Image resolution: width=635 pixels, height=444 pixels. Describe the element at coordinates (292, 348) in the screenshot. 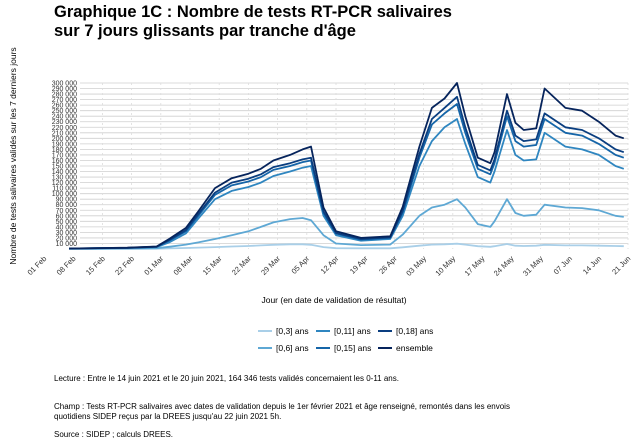

I see `legend-label: [0,6] ans` at that location.